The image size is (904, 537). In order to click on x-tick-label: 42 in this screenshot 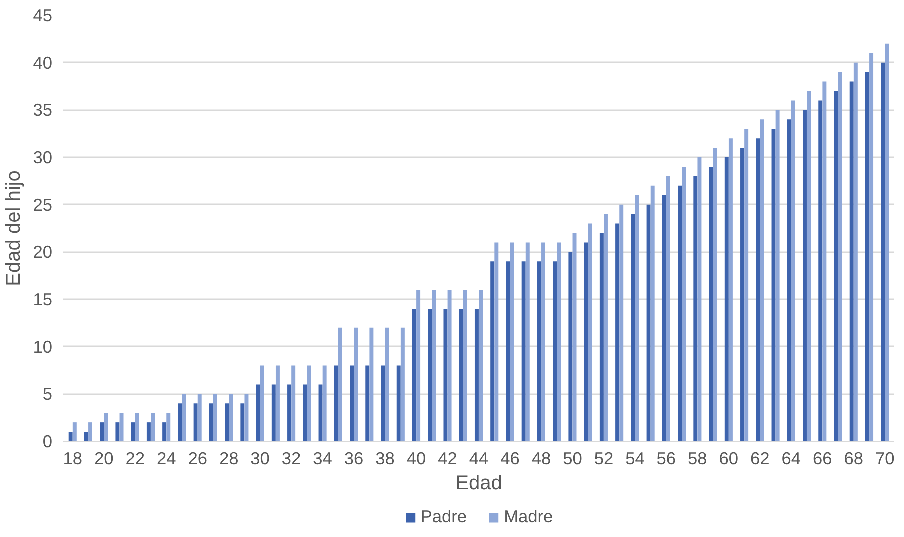, I will do `click(448, 458)`.